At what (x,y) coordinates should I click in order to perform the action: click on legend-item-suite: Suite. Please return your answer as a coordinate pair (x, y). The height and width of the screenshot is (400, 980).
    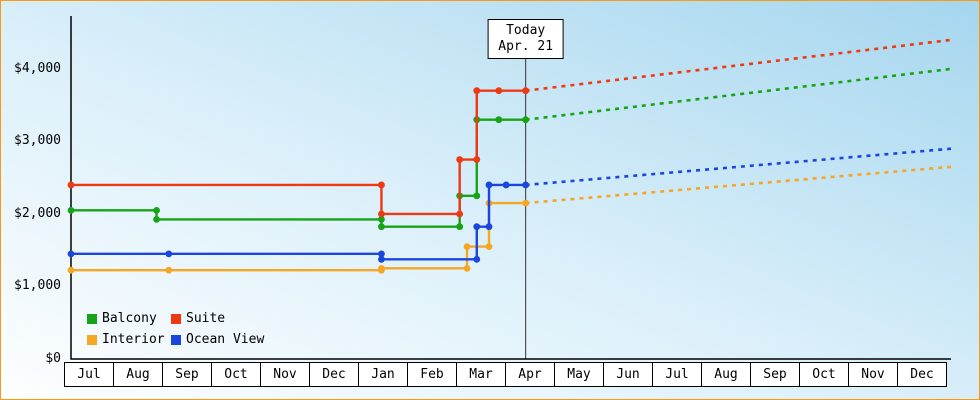
    Looking at the image, I should click on (217, 318).